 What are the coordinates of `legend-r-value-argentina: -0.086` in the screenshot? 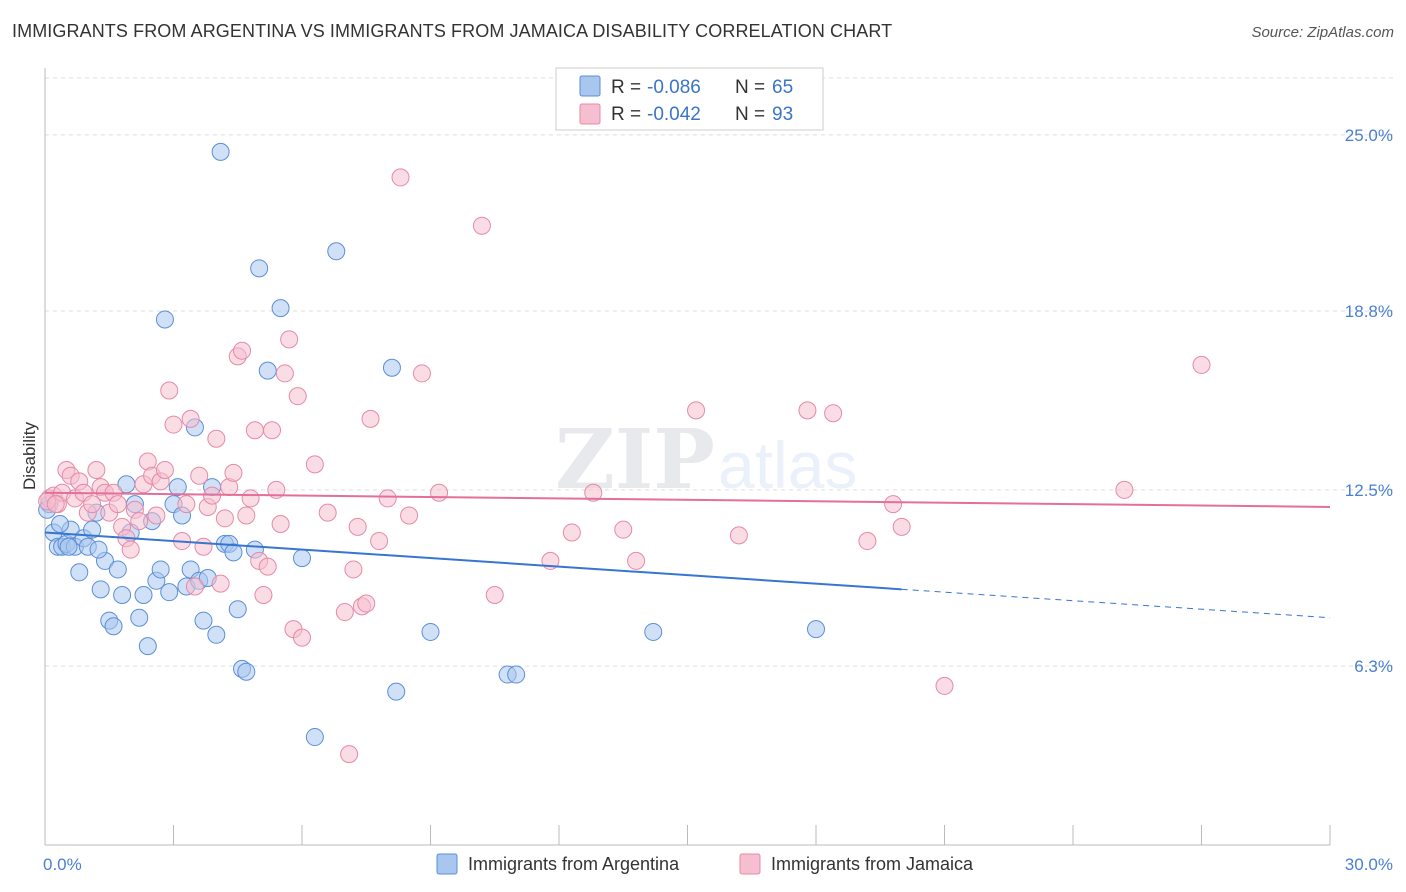 It's located at (674, 87).